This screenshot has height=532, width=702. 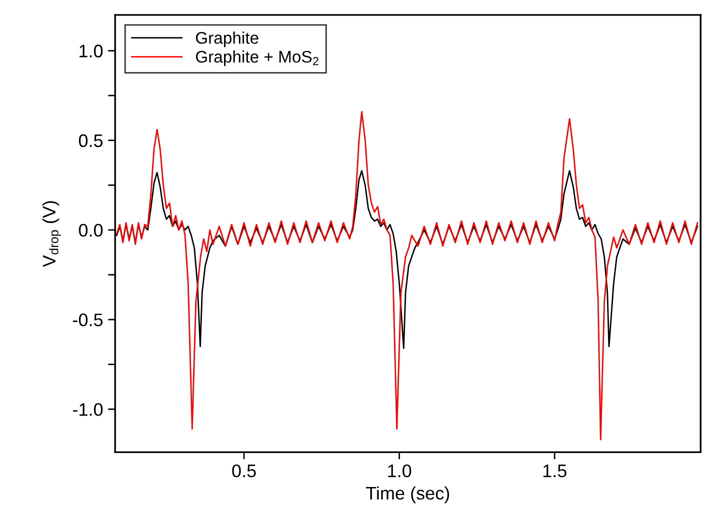 What do you see at coordinates (88, 320) in the screenshot?
I see `y-tick-label: -0.5` at bounding box center [88, 320].